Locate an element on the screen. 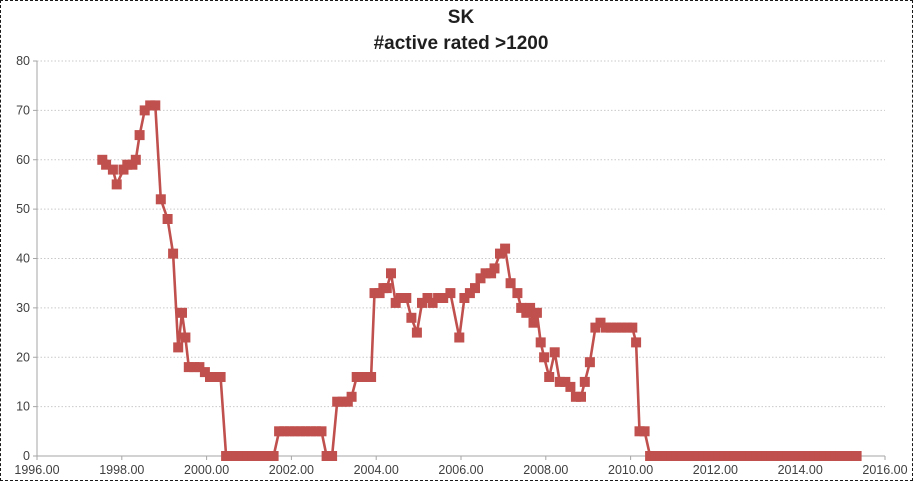 The width and height of the screenshot is (913, 481). y-tick-label: 10 is located at coordinates (23, 407).